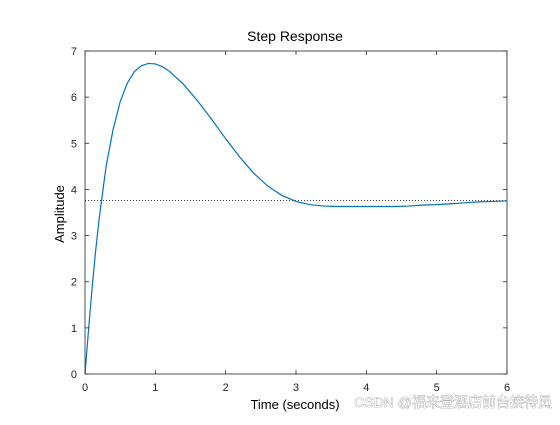  What do you see at coordinates (296, 388) in the screenshot?
I see `x-tick-label: 3` at bounding box center [296, 388].